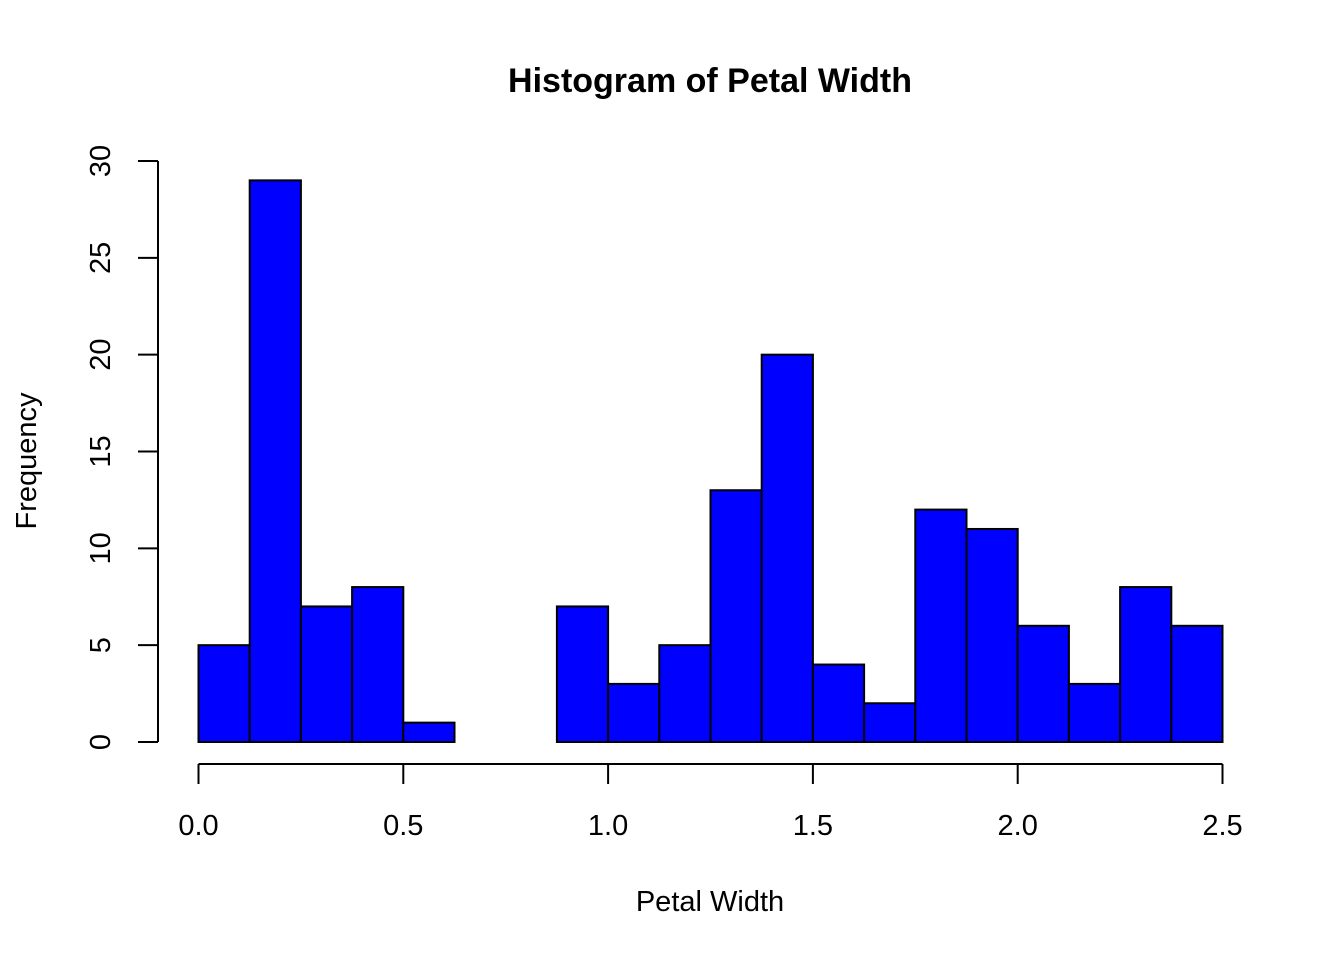 The width and height of the screenshot is (1344, 960). Describe the element at coordinates (813, 826) in the screenshot. I see `x-tick-label: 1.5` at that location.